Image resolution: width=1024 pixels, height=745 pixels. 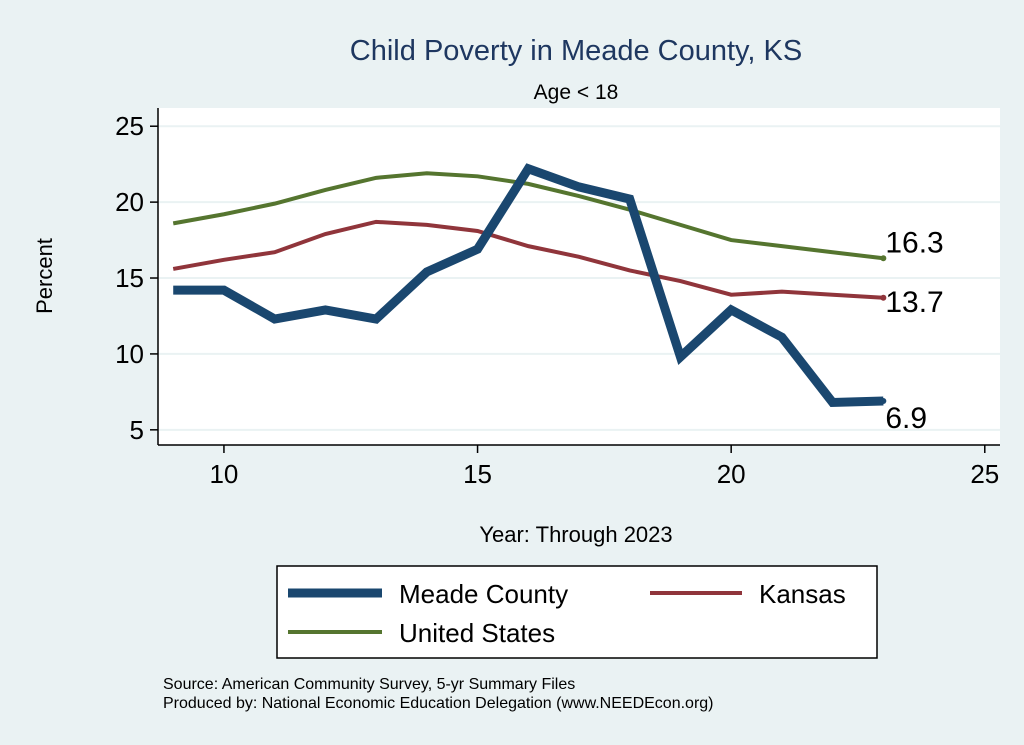 What do you see at coordinates (802, 594) in the screenshot?
I see `legend-label-kansas: Kansas` at bounding box center [802, 594].